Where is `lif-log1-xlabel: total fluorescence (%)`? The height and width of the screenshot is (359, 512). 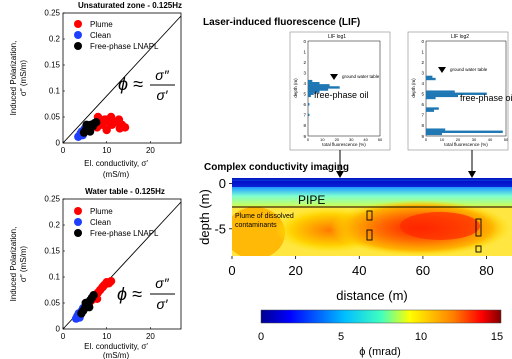
lif-log1-xlabel: total fluorescence (%) is located at coordinates (344, 144).